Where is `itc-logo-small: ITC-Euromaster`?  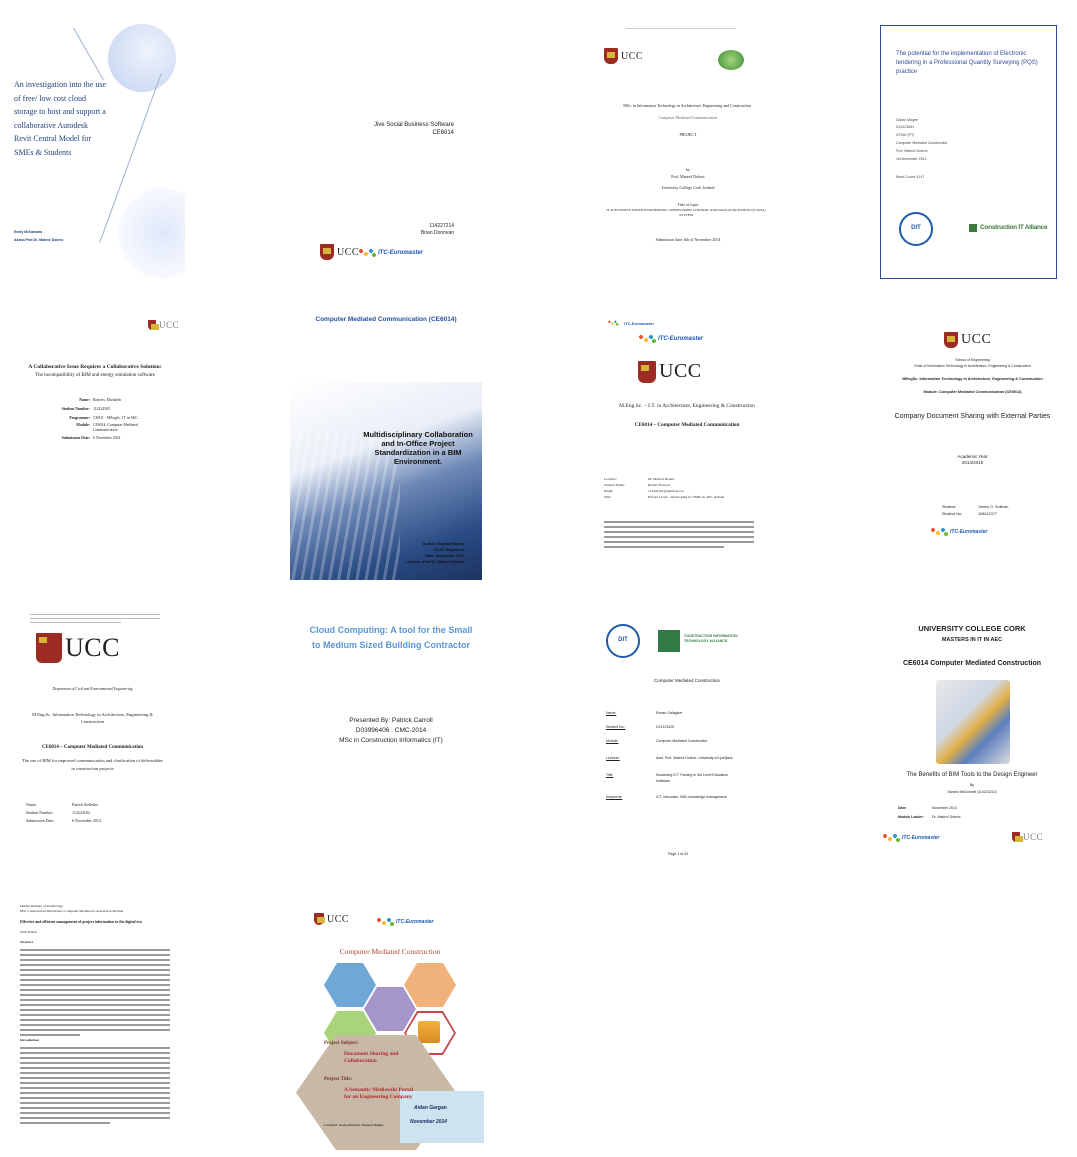 itc-logo-small: ITC-Euromaster is located at coordinates (629, 323).